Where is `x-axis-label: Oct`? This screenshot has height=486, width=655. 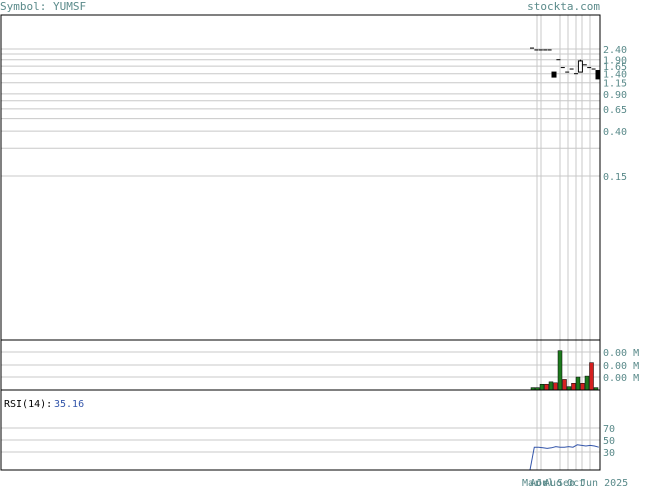
x-axis-label: Oct is located at coordinates (576, 482).